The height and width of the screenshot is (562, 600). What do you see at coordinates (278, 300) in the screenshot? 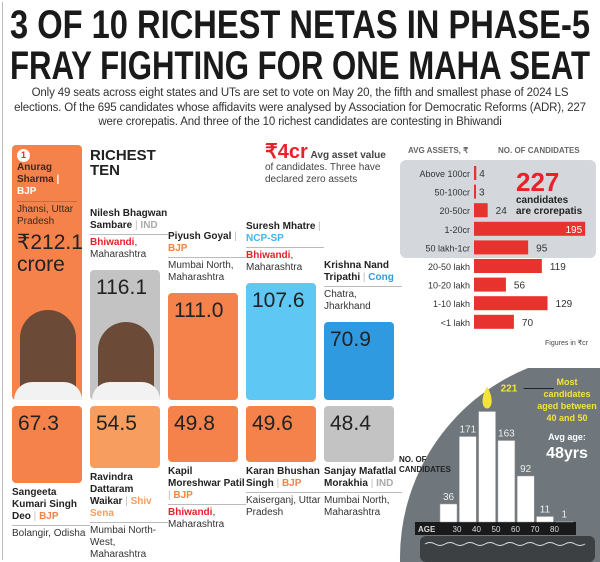
I see `candidate-assets: 107.6` at bounding box center [278, 300].